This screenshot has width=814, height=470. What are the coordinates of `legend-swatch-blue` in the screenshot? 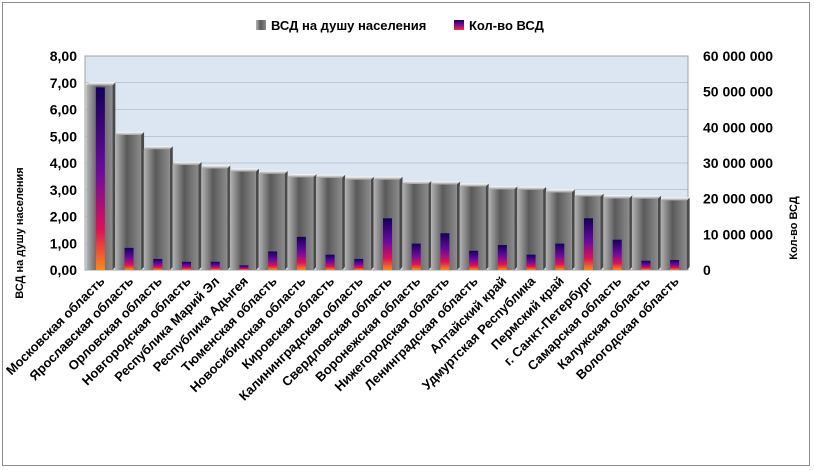 It's located at (459, 25).